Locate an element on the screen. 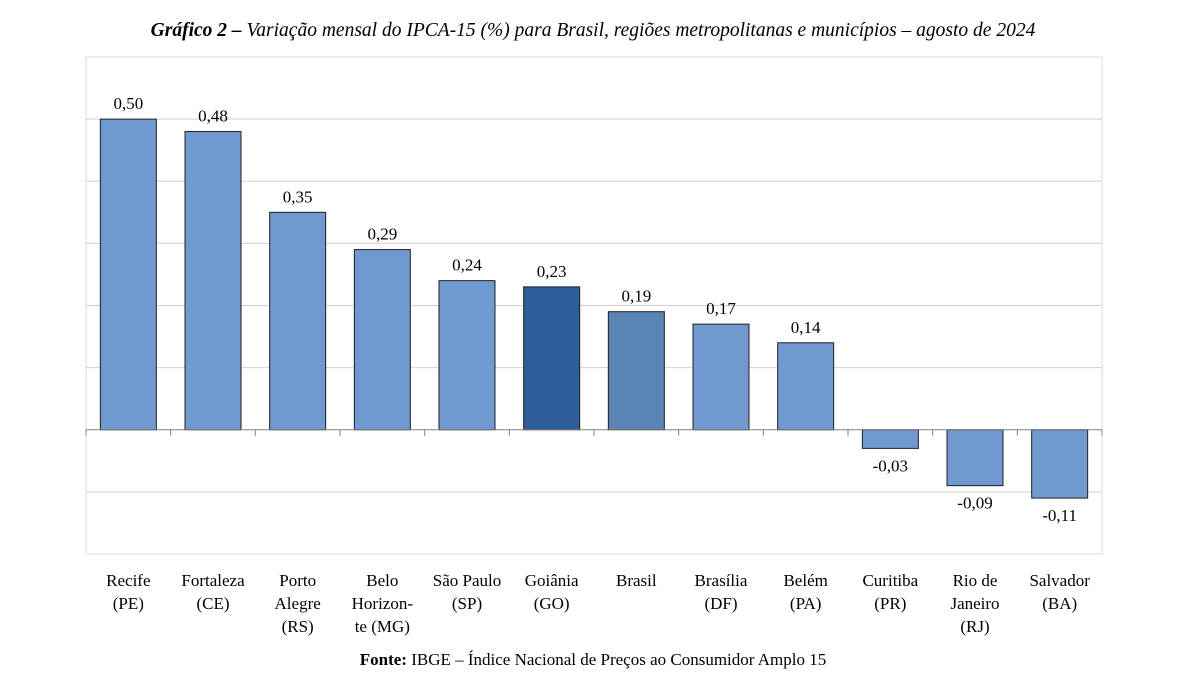 The height and width of the screenshot is (694, 1186). category-label: Belém is located at coordinates (805, 580).